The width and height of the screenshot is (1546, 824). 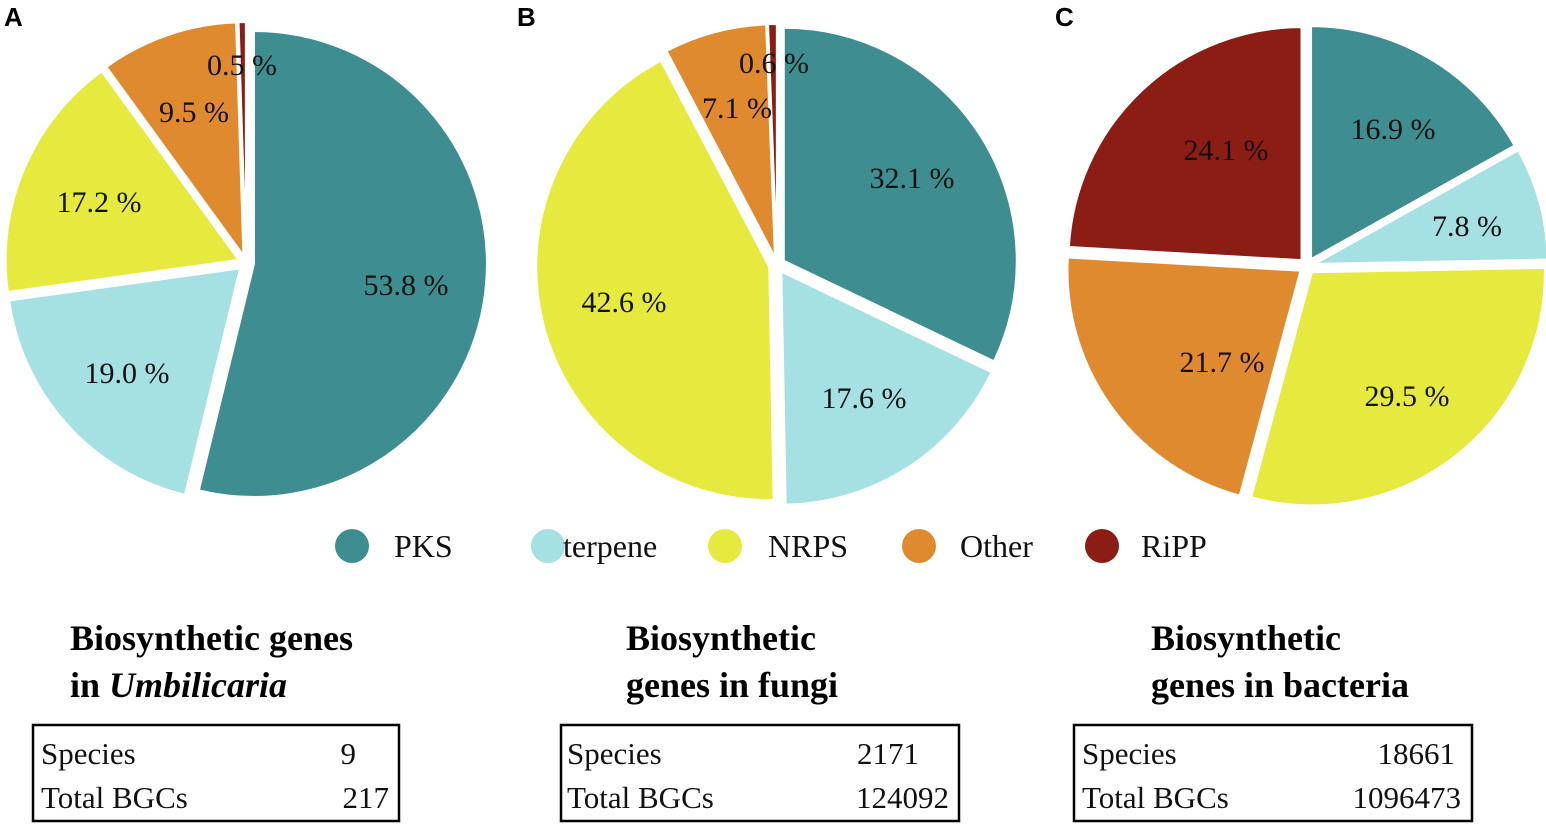 I want to click on title-bacteria: Biosynthetic genes in bacteria, so click(x=1280, y=661).